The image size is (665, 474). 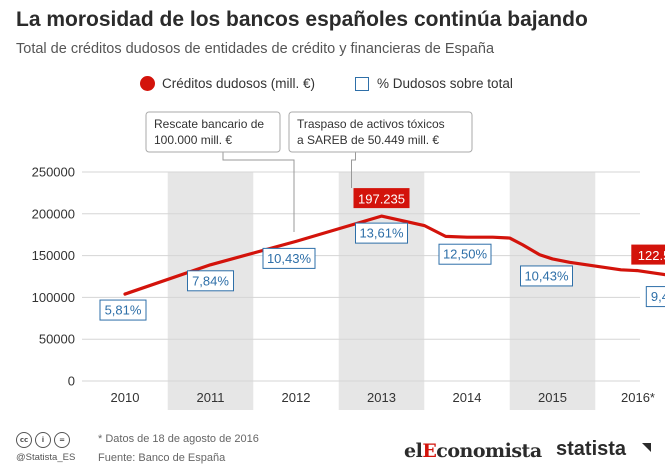 What do you see at coordinates (368, 140) in the screenshot?
I see `annotation-text: a SAREB de 50.449 mill. €` at bounding box center [368, 140].